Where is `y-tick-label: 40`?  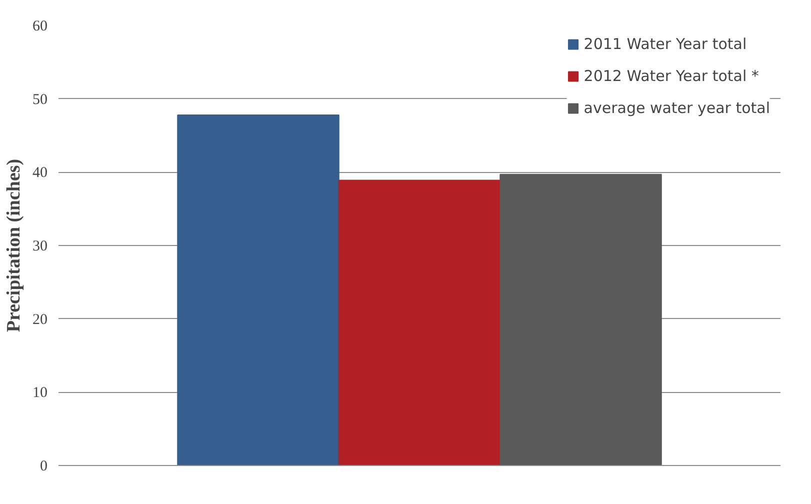
y-tick-label: 40 is located at coordinates (40, 173).